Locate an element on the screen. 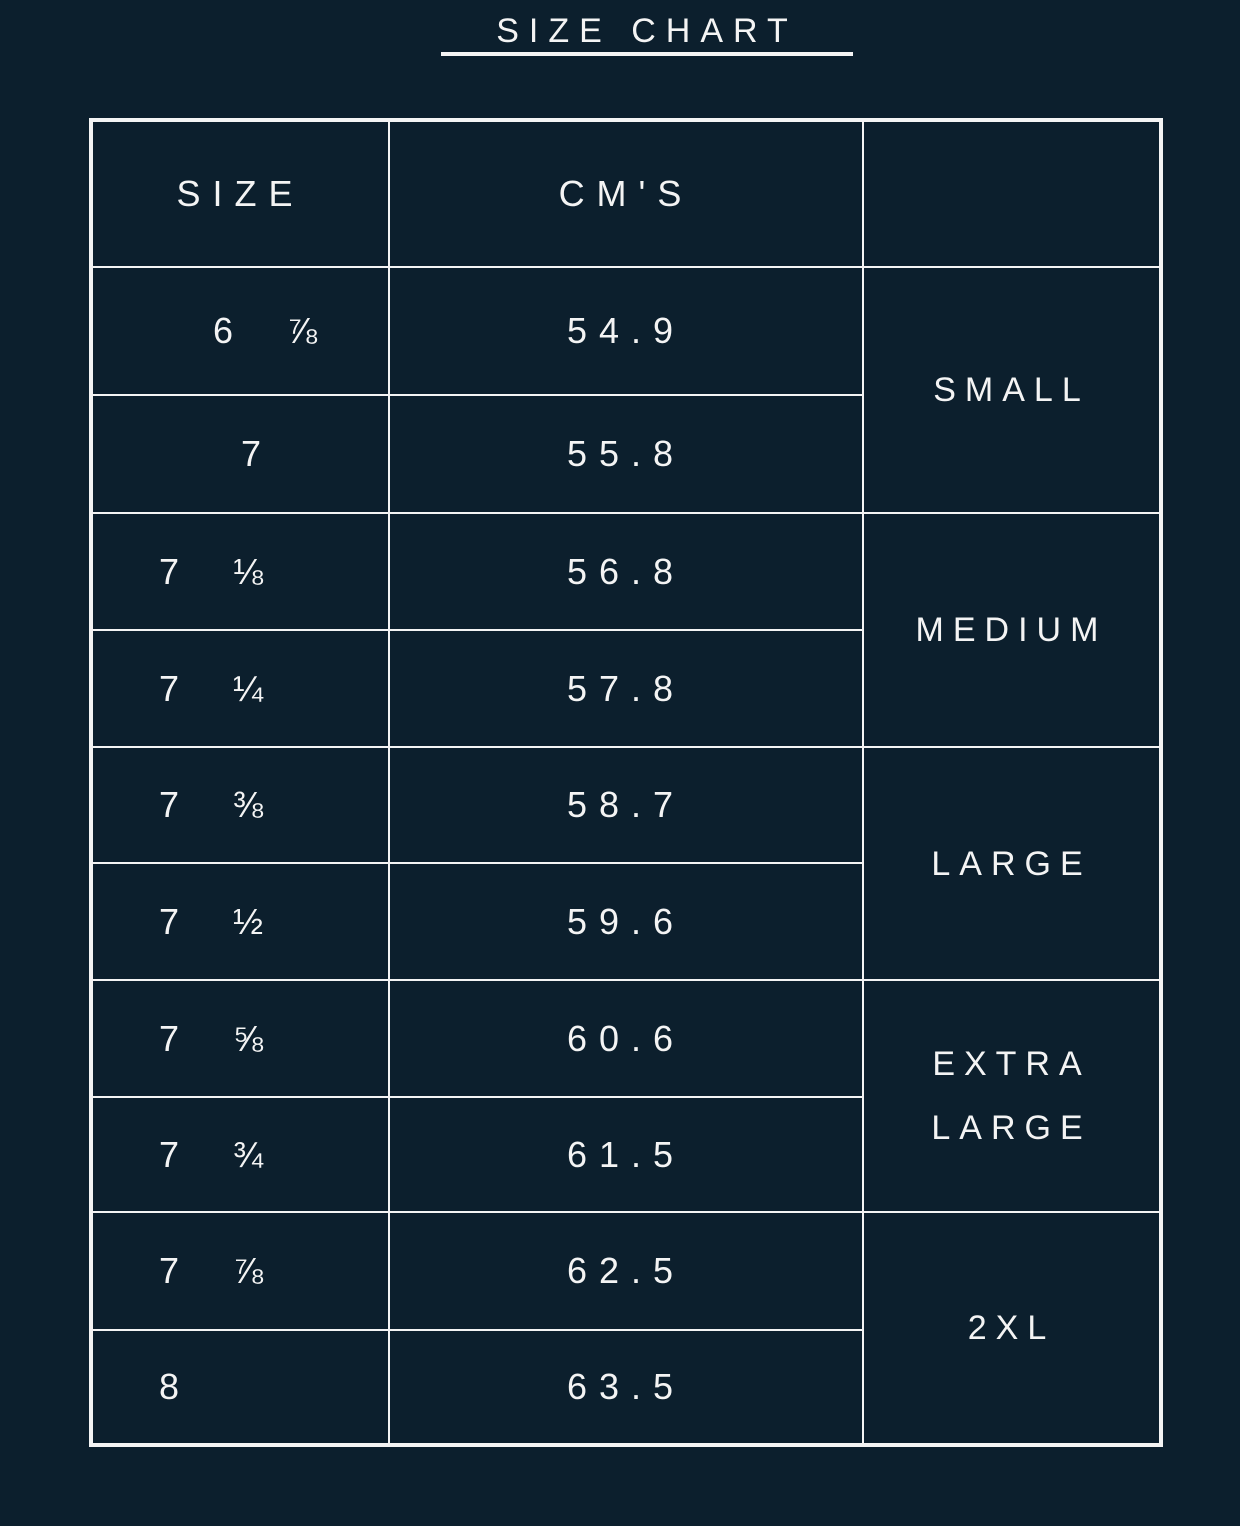  cm-cell: 57.8 is located at coordinates (626, 688).